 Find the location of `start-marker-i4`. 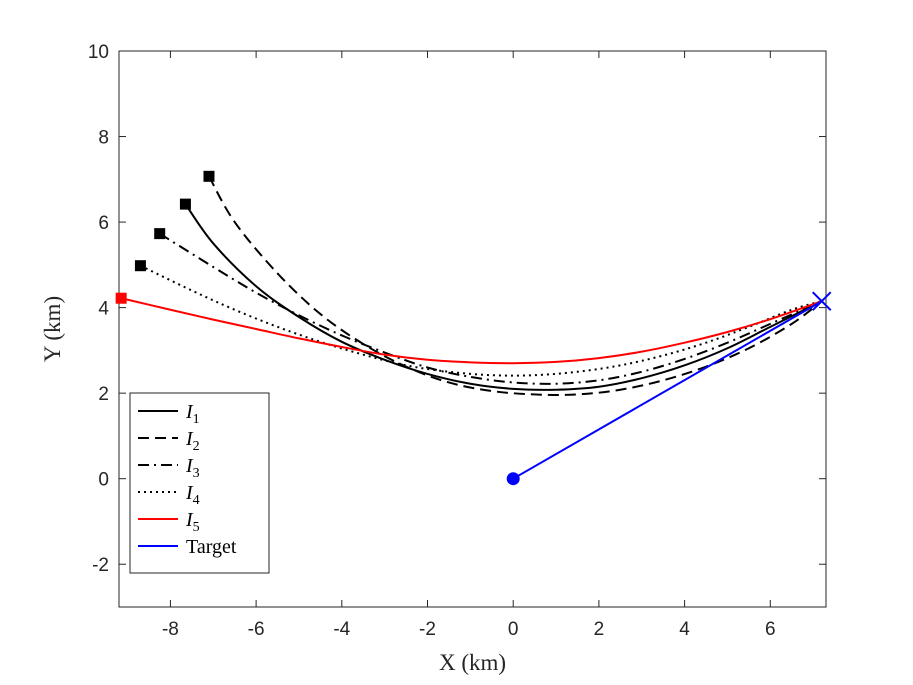

start-marker-i4 is located at coordinates (140, 266).